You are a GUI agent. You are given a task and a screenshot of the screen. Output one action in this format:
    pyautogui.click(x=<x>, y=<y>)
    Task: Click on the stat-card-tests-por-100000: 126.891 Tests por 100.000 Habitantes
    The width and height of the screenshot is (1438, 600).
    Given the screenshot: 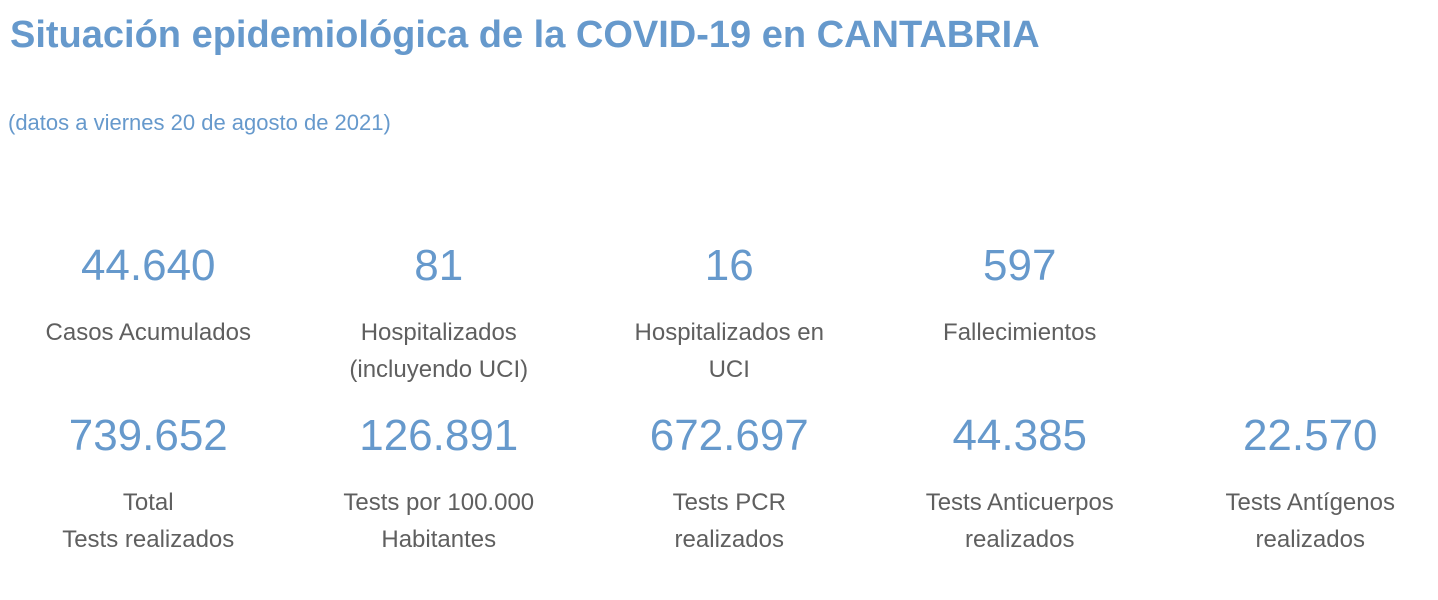 What is the action you would take?
    pyautogui.click(x=439, y=486)
    